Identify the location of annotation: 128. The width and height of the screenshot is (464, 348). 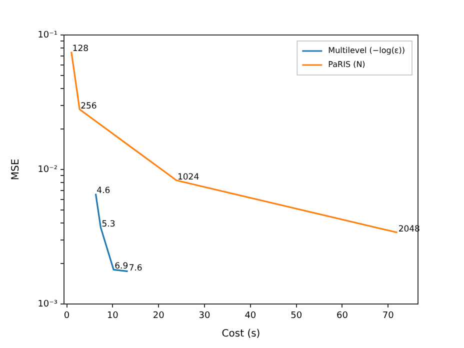
(80, 49).